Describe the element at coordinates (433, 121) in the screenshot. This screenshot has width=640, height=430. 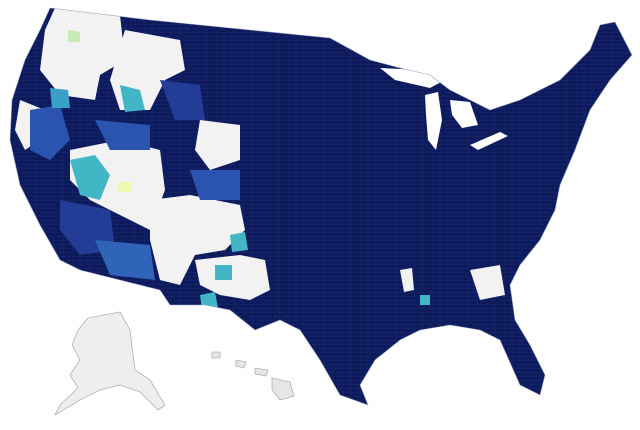
I see `lake-michigan` at that location.